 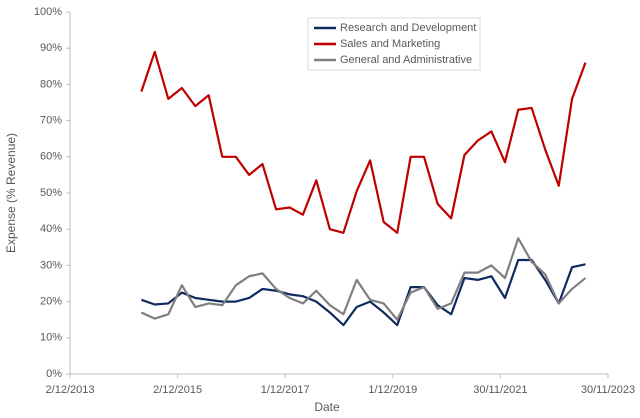 I want to click on y-tick-label: 30%, so click(x=51, y=265).